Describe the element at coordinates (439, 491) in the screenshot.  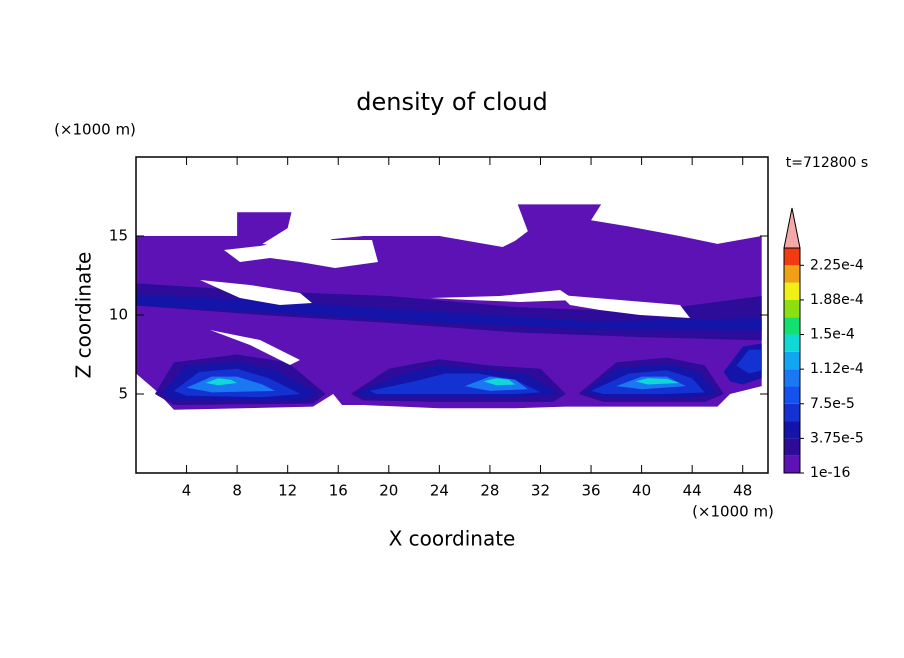
I see `x-tick-label: 24` at that location.